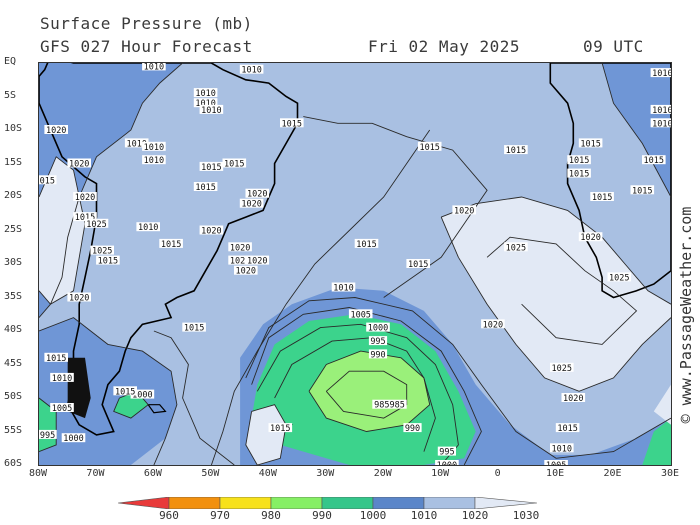 Image resolution: width=700 pixels, height=525 pixels. Describe the element at coordinates (13, 430) in the screenshot. I see `latitude-tick-label: 55S` at that location.